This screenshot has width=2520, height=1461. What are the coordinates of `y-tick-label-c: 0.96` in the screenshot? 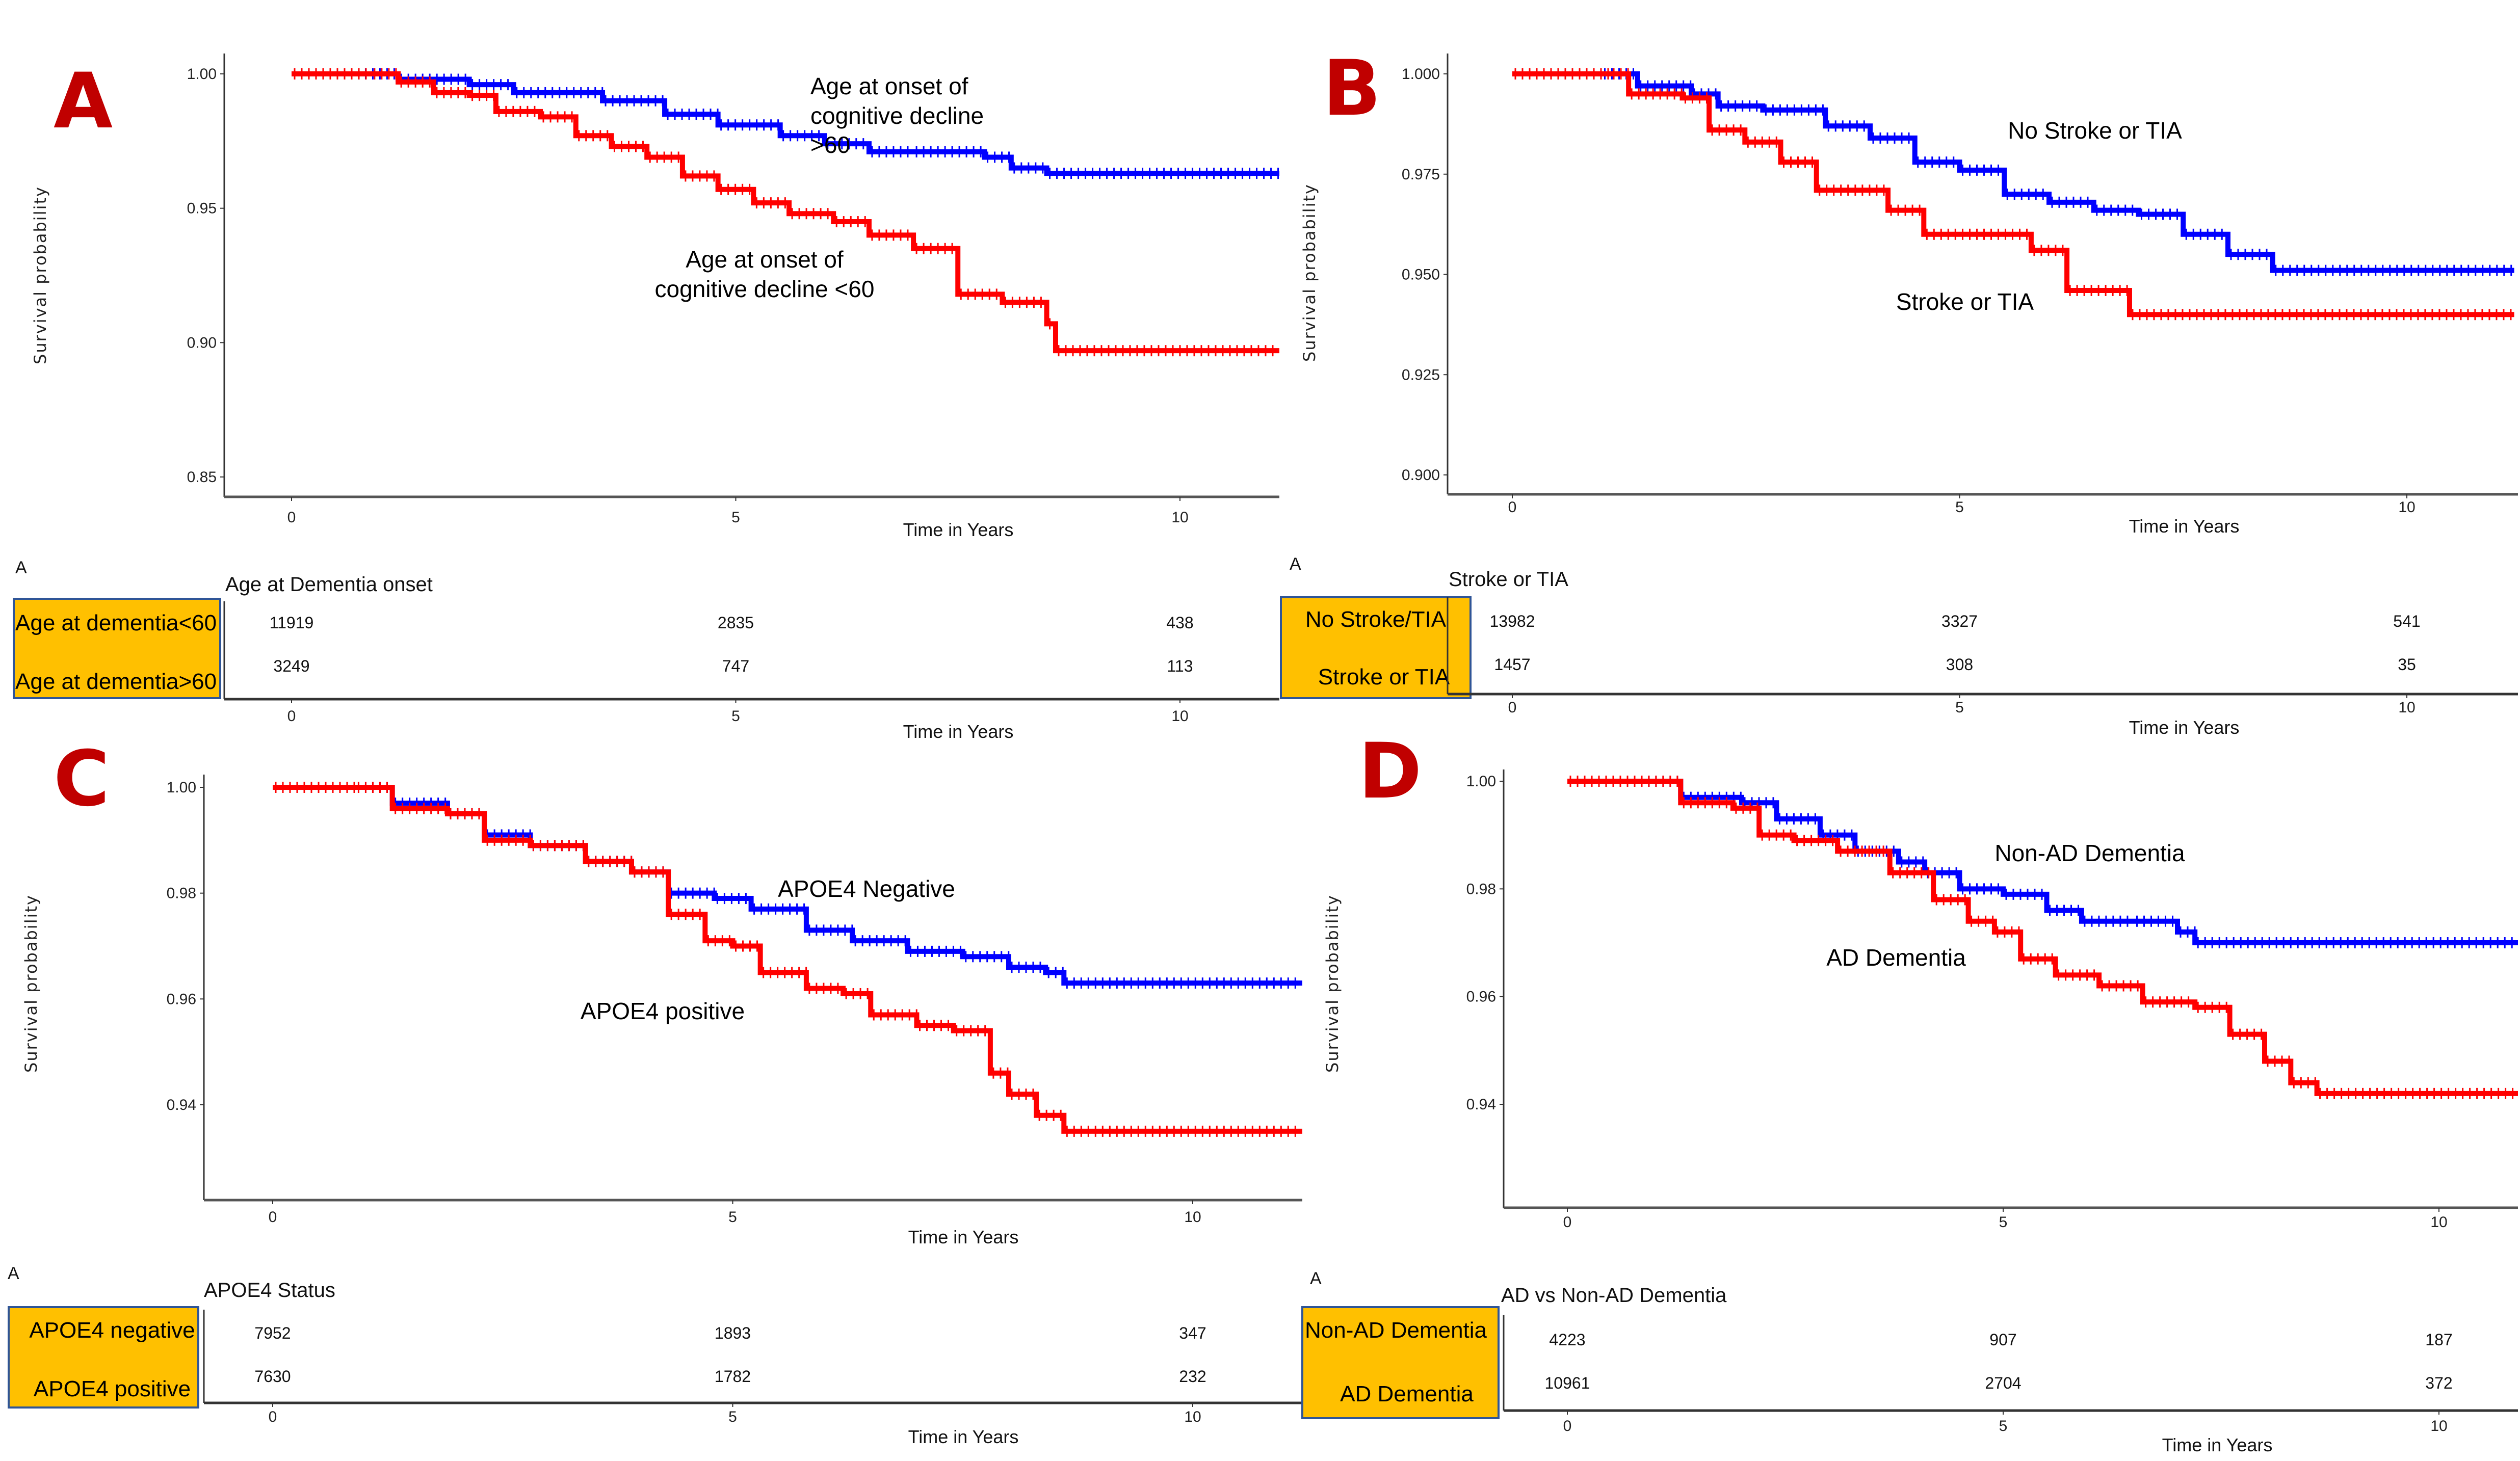 It's located at (181, 999).